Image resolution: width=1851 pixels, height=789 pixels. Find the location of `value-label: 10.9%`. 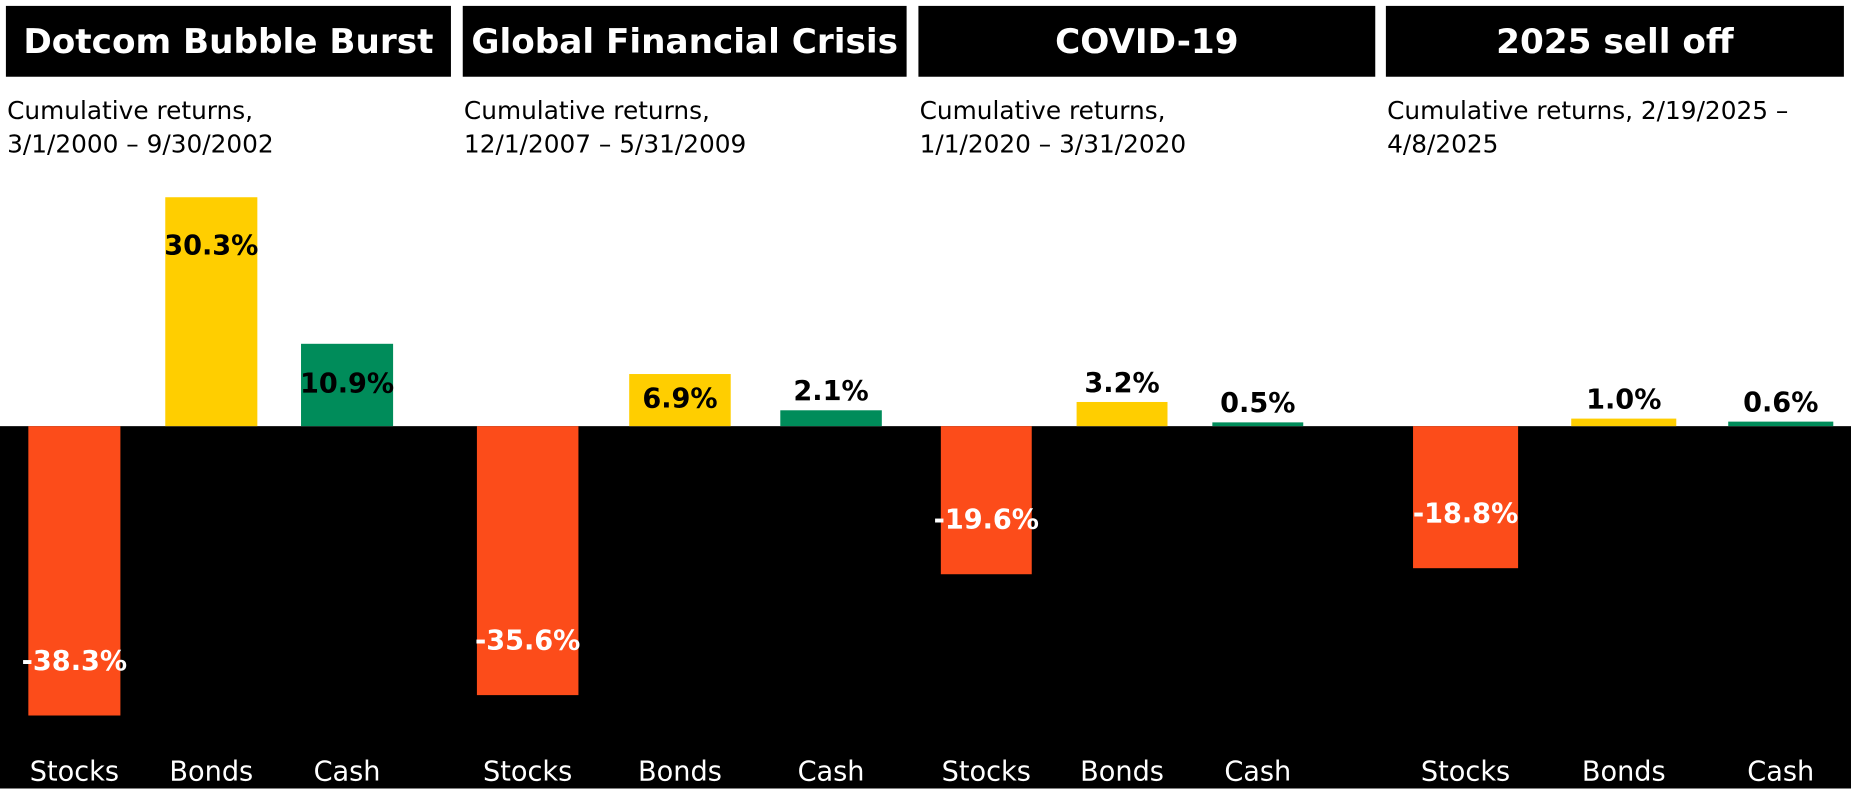

value-label: 10.9% is located at coordinates (347, 383).